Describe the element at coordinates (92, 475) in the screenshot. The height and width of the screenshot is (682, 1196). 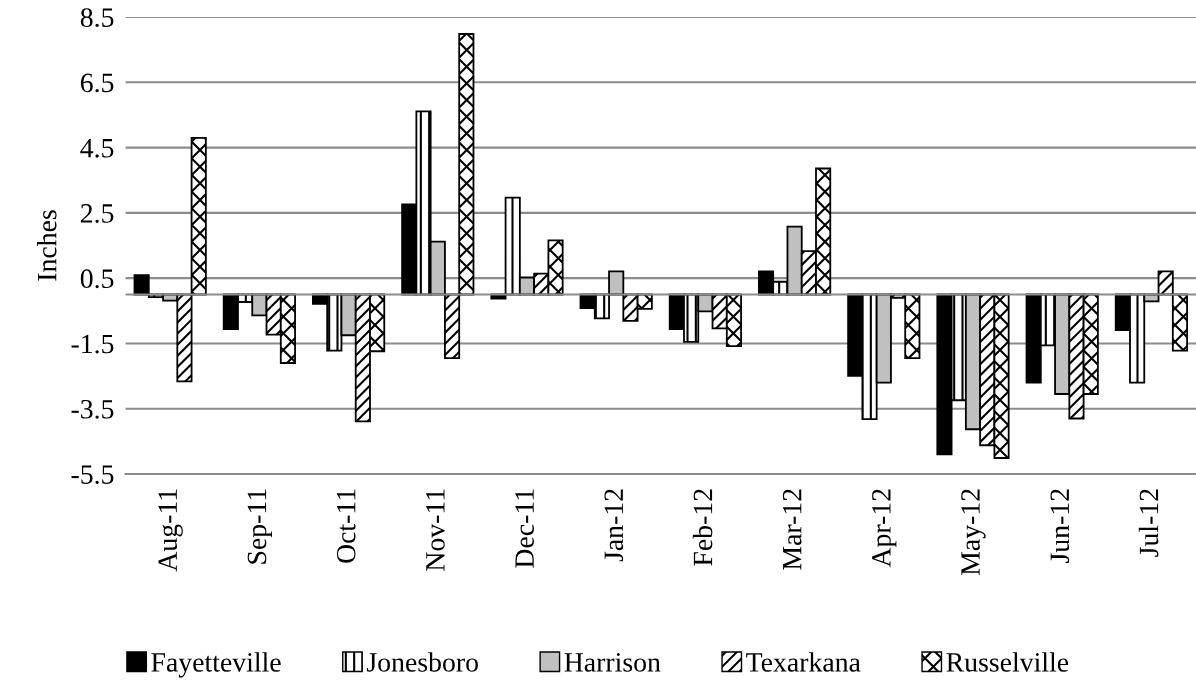
I see `y-tick-label: -5.5` at that location.